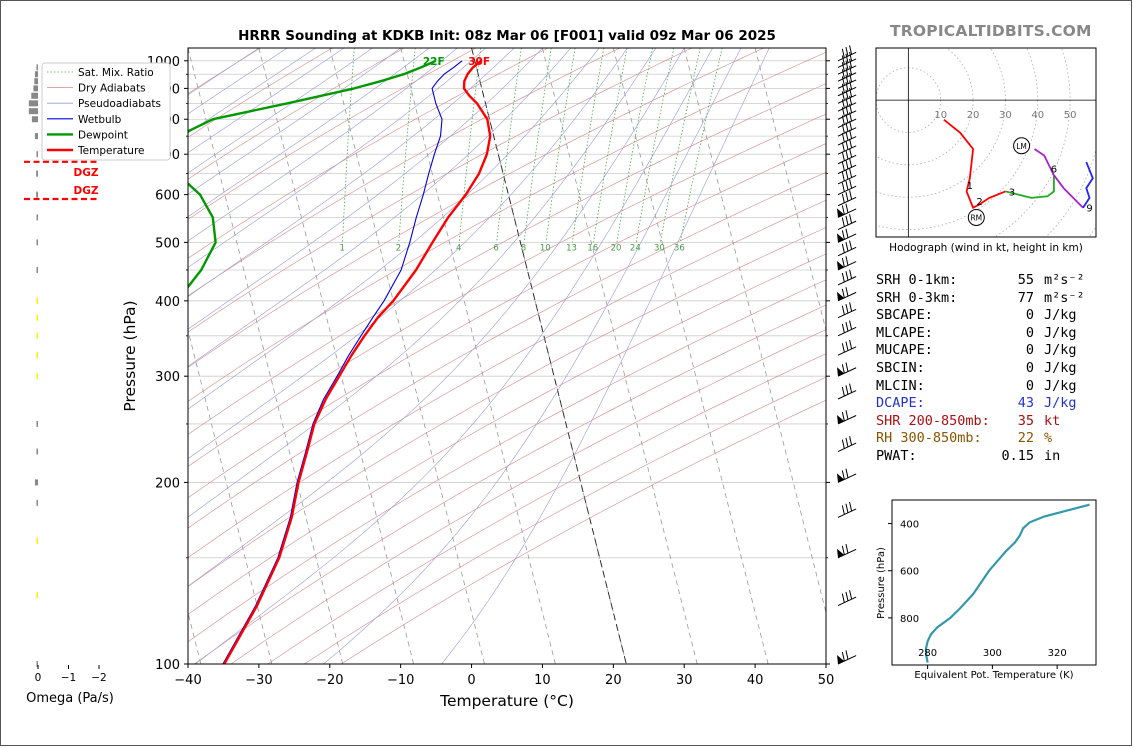 This screenshot has width=1134, height=748. What do you see at coordinates (1057, 653) in the screenshot?
I see `thetae-x-tick-label: 320` at bounding box center [1057, 653].